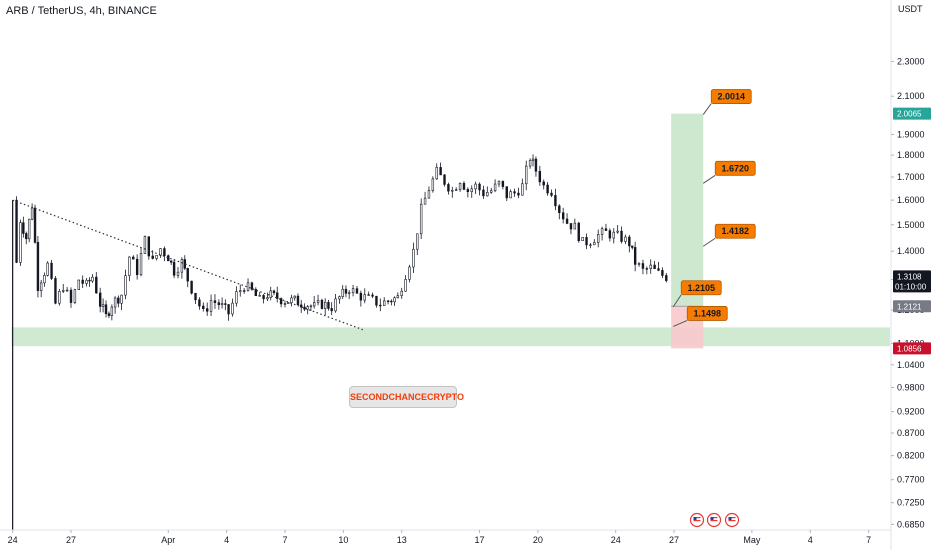 This screenshot has height=550, width=932. I want to click on us-flag-event-icon, so click(732, 520).